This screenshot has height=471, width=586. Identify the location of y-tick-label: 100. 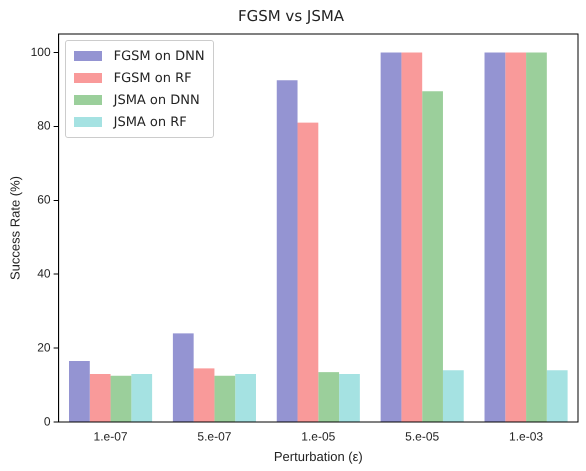
(40, 51).